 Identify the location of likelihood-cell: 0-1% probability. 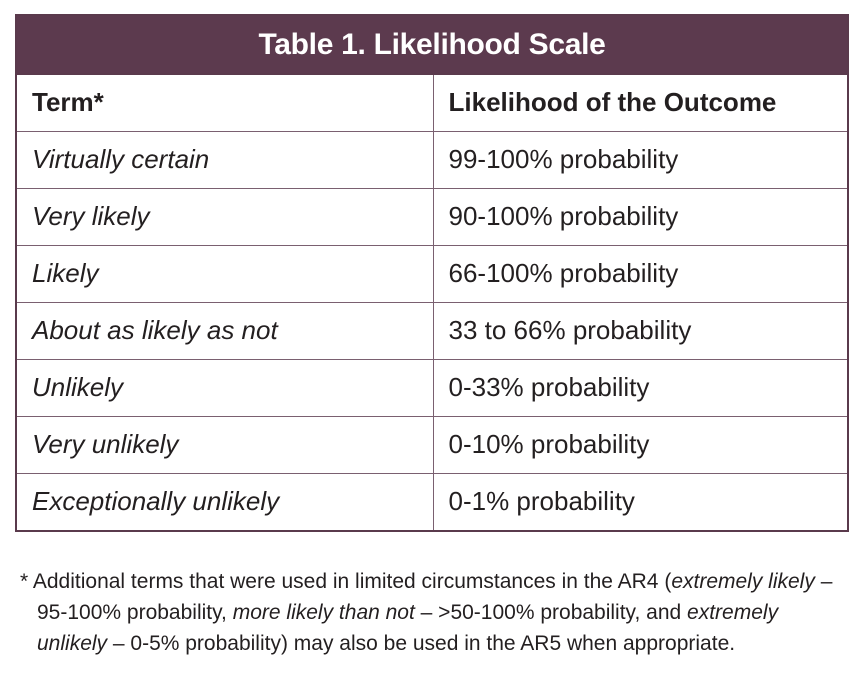
(640, 501).